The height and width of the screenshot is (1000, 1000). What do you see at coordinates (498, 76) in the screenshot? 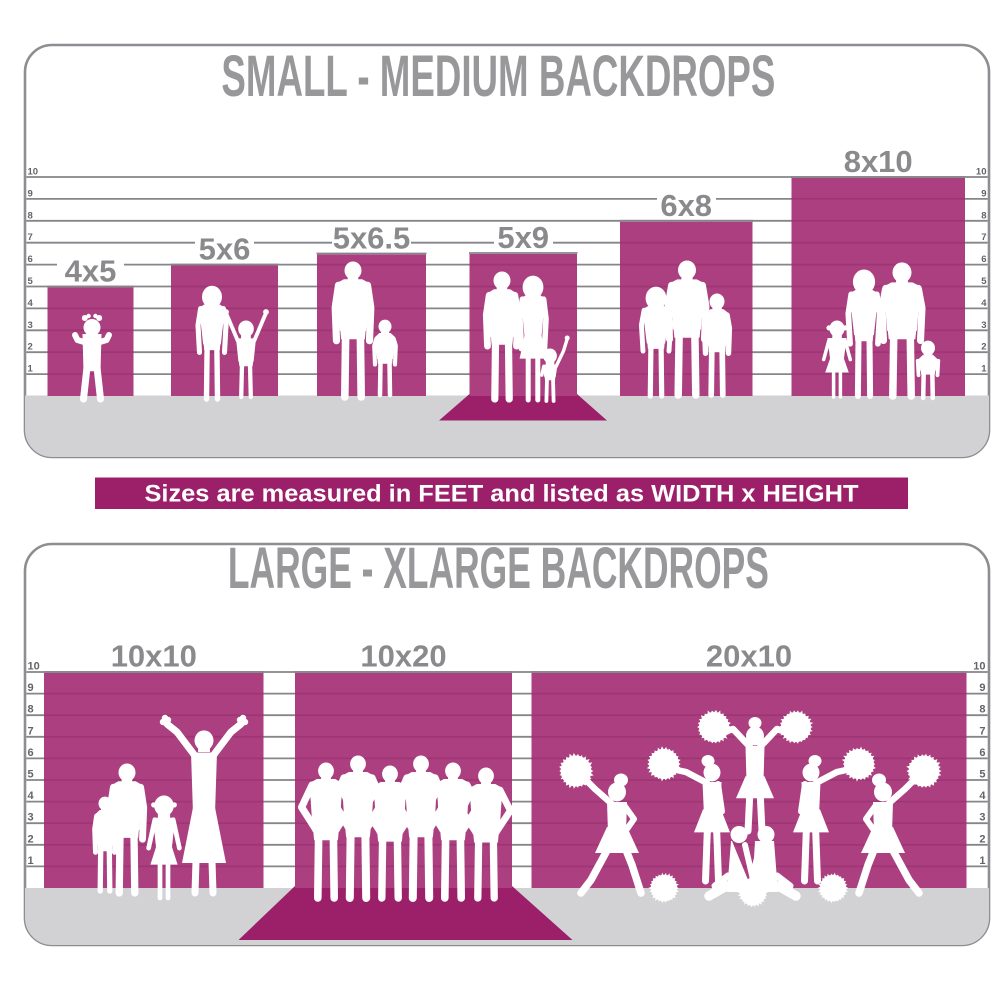
I see `svg-text: SMALL - MEDIUM BACKDROPS` at bounding box center [498, 76].